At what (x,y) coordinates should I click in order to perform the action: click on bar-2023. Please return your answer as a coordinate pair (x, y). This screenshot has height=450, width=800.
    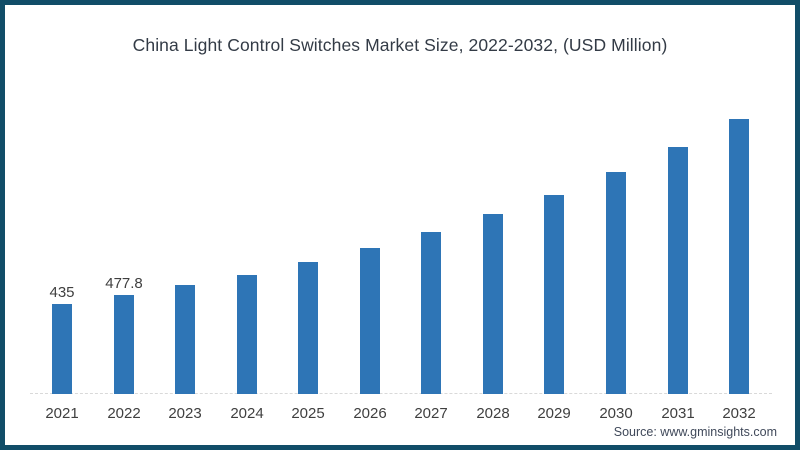
    Looking at the image, I should click on (185, 339).